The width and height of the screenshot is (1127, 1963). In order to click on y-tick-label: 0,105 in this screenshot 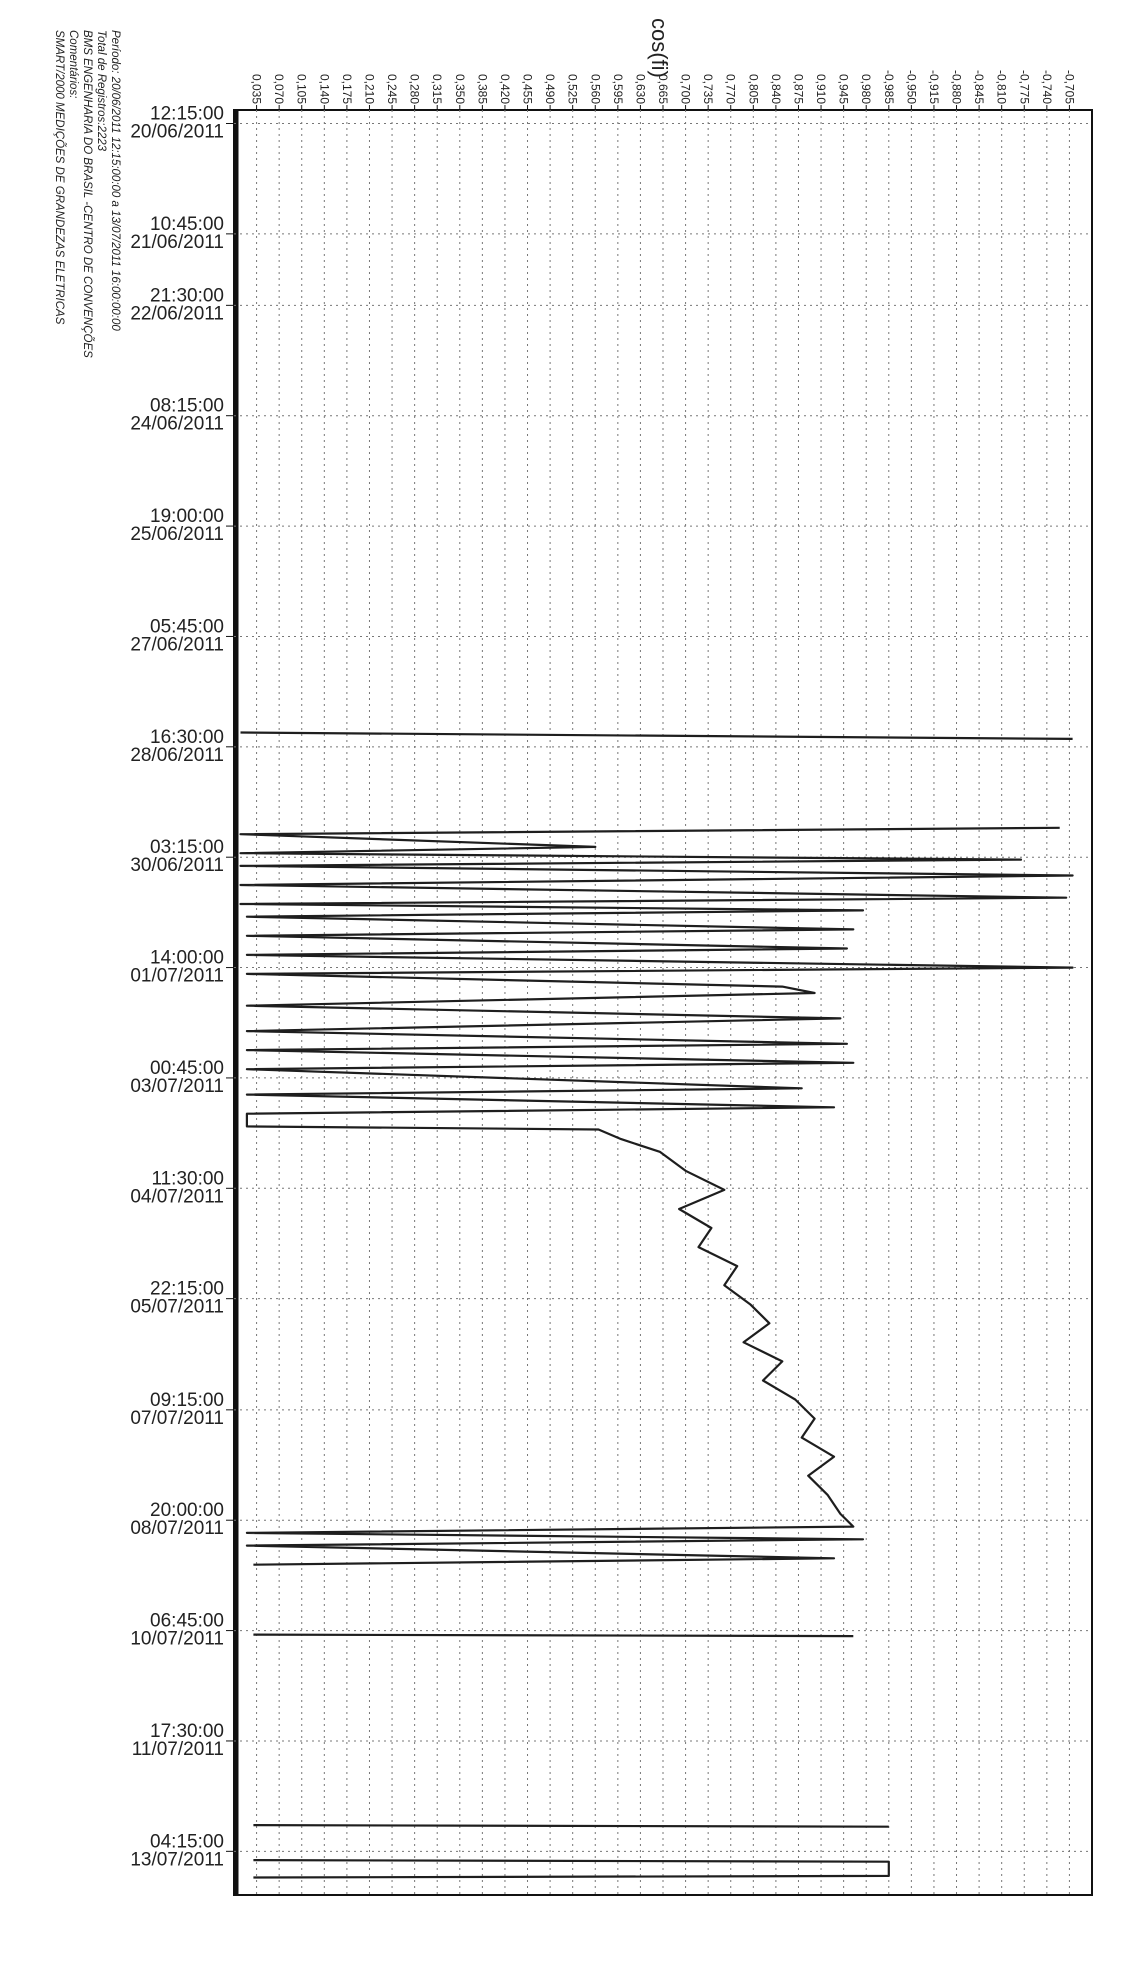, I will do `click(302, 89)`.